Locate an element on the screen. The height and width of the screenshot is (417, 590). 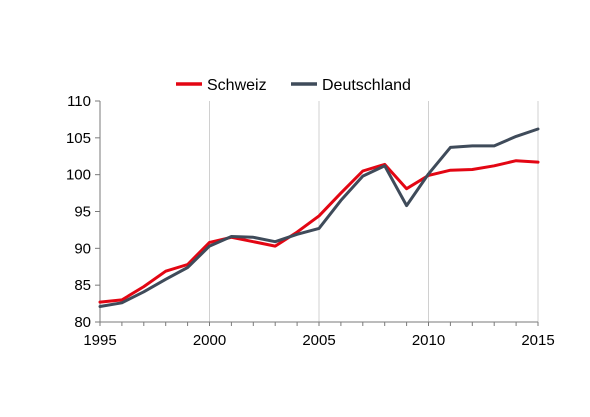
y-tick-label: 110 is located at coordinates (79, 101).